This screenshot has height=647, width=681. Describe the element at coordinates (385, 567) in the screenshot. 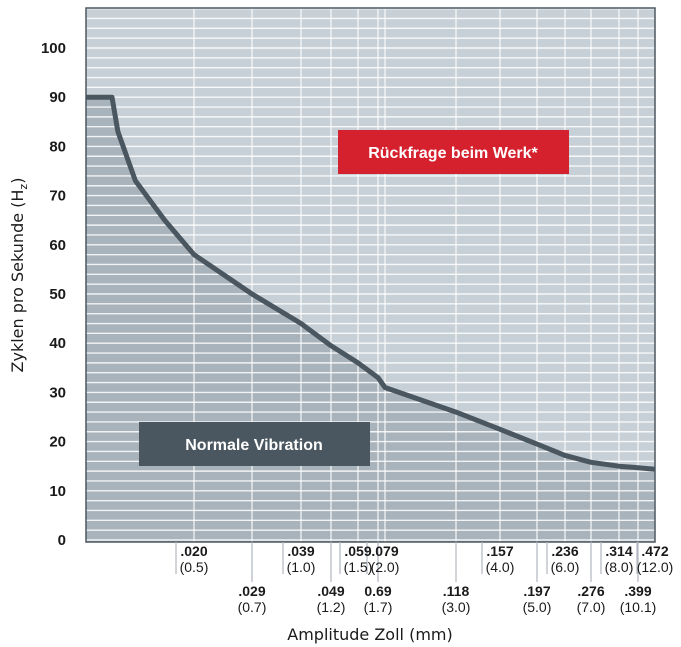

I see `x-tick-mm-label: (2.0)` at that location.